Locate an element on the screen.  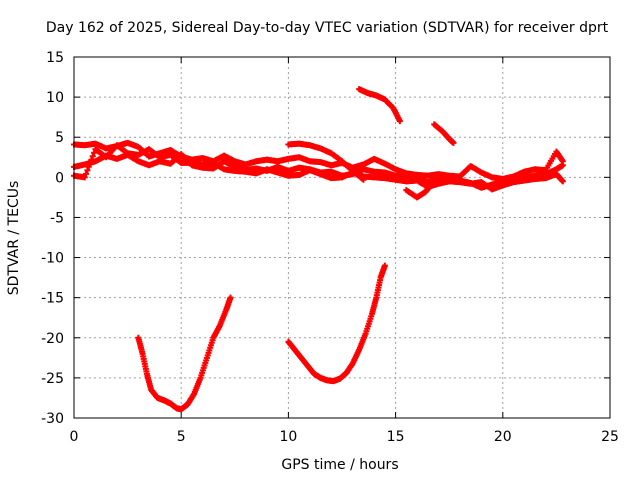
y-tick-label: 10 is located at coordinates (55, 98).